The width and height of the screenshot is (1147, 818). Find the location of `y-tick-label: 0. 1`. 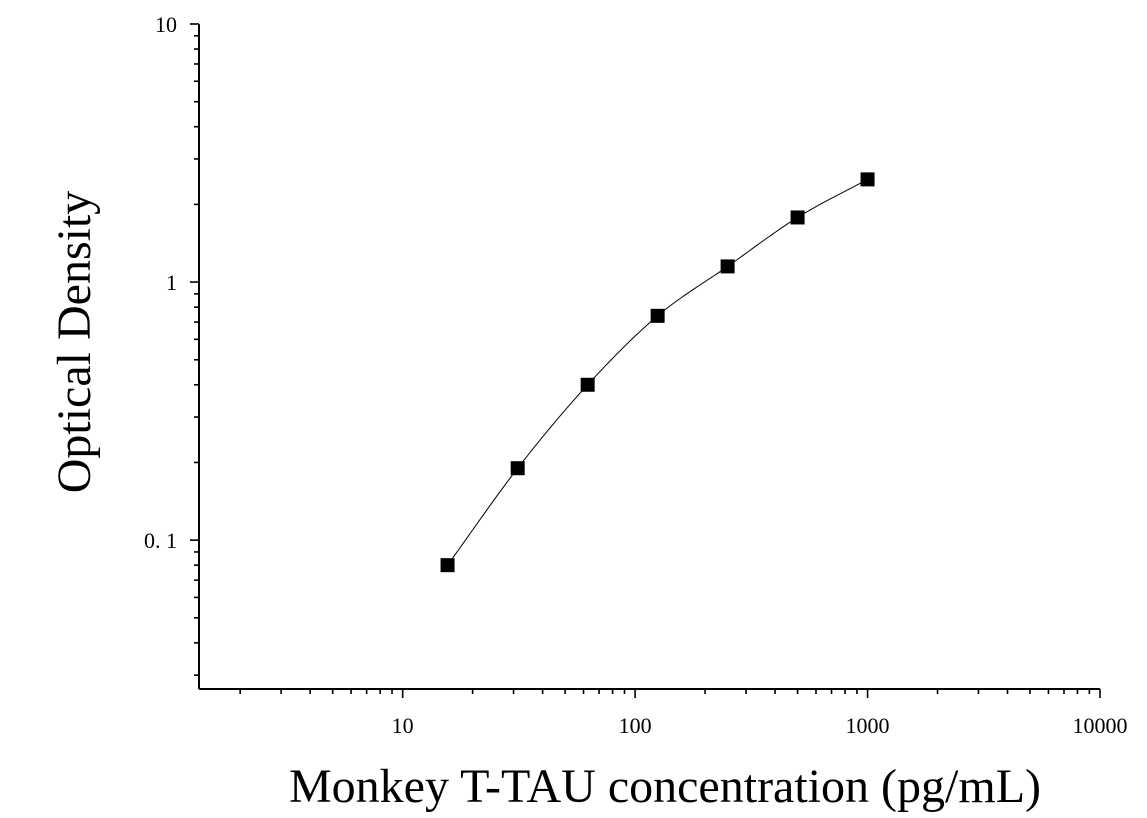

y-tick-label: 0. 1 is located at coordinates (160, 540).